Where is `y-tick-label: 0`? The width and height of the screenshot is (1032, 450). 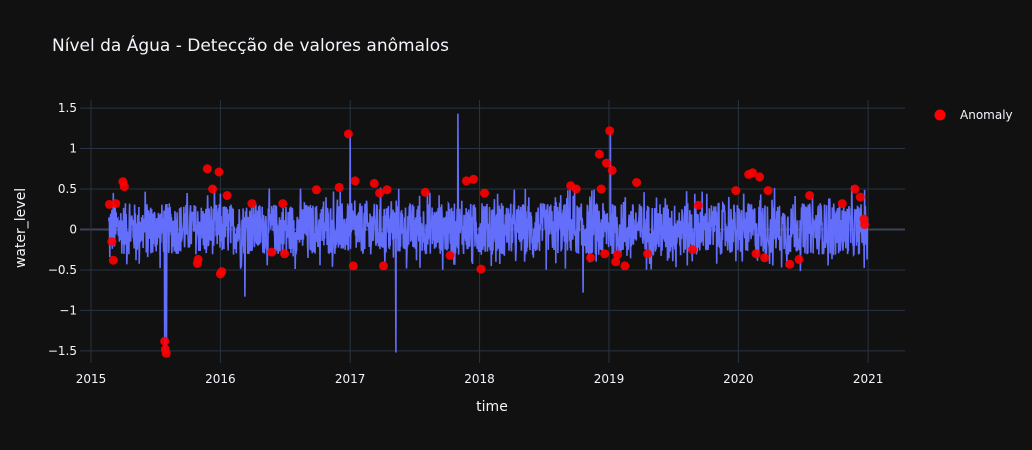
y-tick-label: 0 is located at coordinates (73, 229).